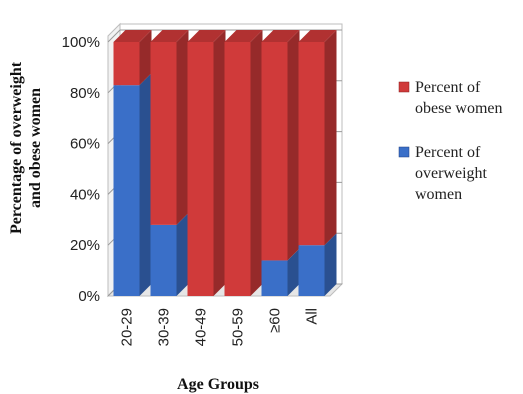 The height and width of the screenshot is (394, 523). Describe the element at coordinates (26, 147) in the screenshot. I see `y-axis-title: Percentage of overweight and obese women` at that location.